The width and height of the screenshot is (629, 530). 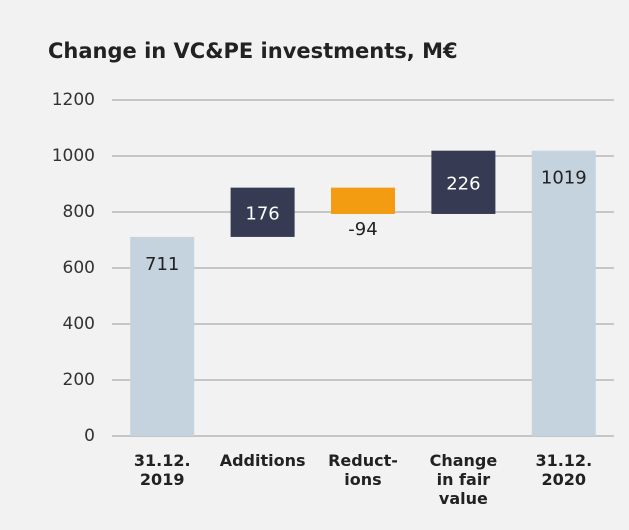 I want to click on value-label: -94, so click(x=362, y=229).